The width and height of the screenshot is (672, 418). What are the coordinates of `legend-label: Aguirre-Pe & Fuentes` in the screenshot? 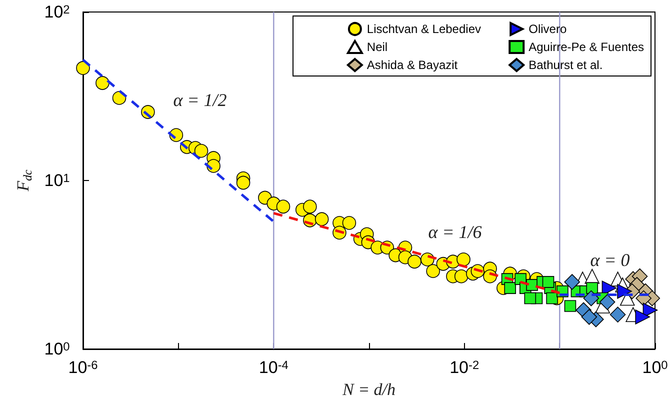 It's located at (586, 47).